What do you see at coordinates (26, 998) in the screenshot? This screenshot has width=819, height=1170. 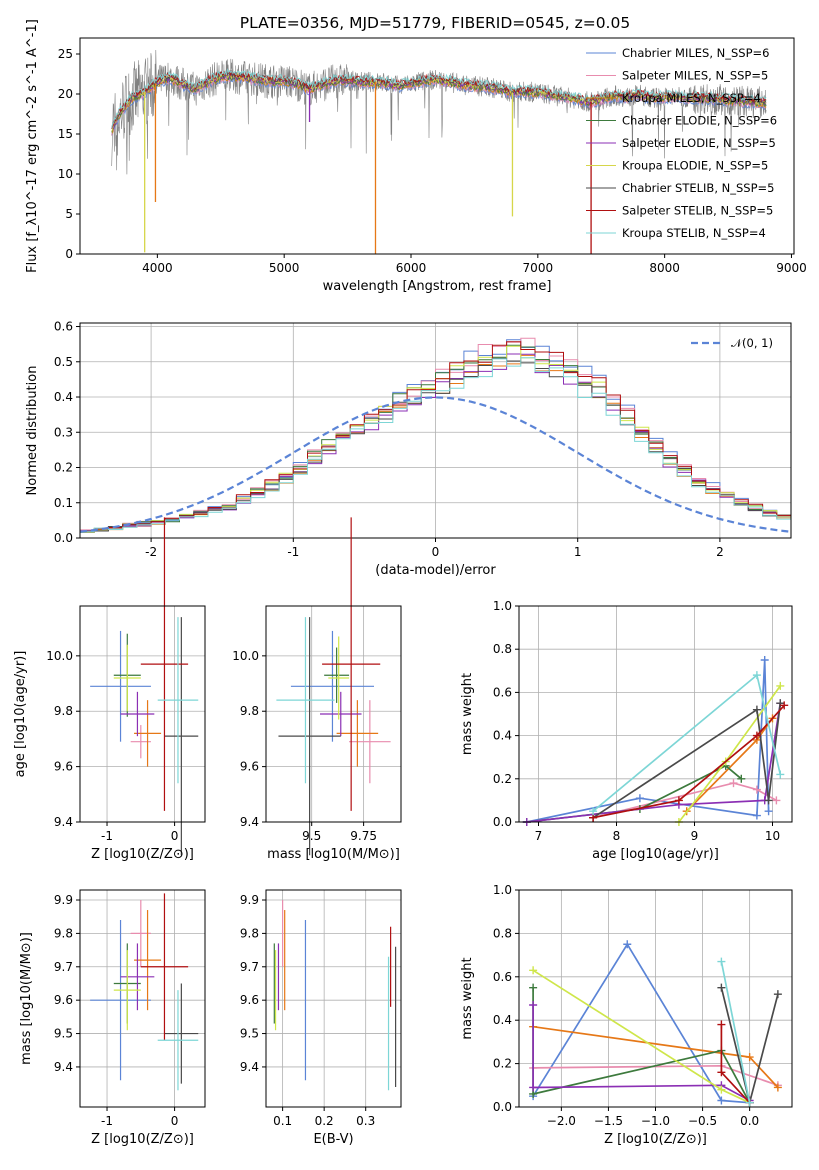 I see `y-axis-label: mass [log10(M/M⊙)]` at bounding box center [26, 998].